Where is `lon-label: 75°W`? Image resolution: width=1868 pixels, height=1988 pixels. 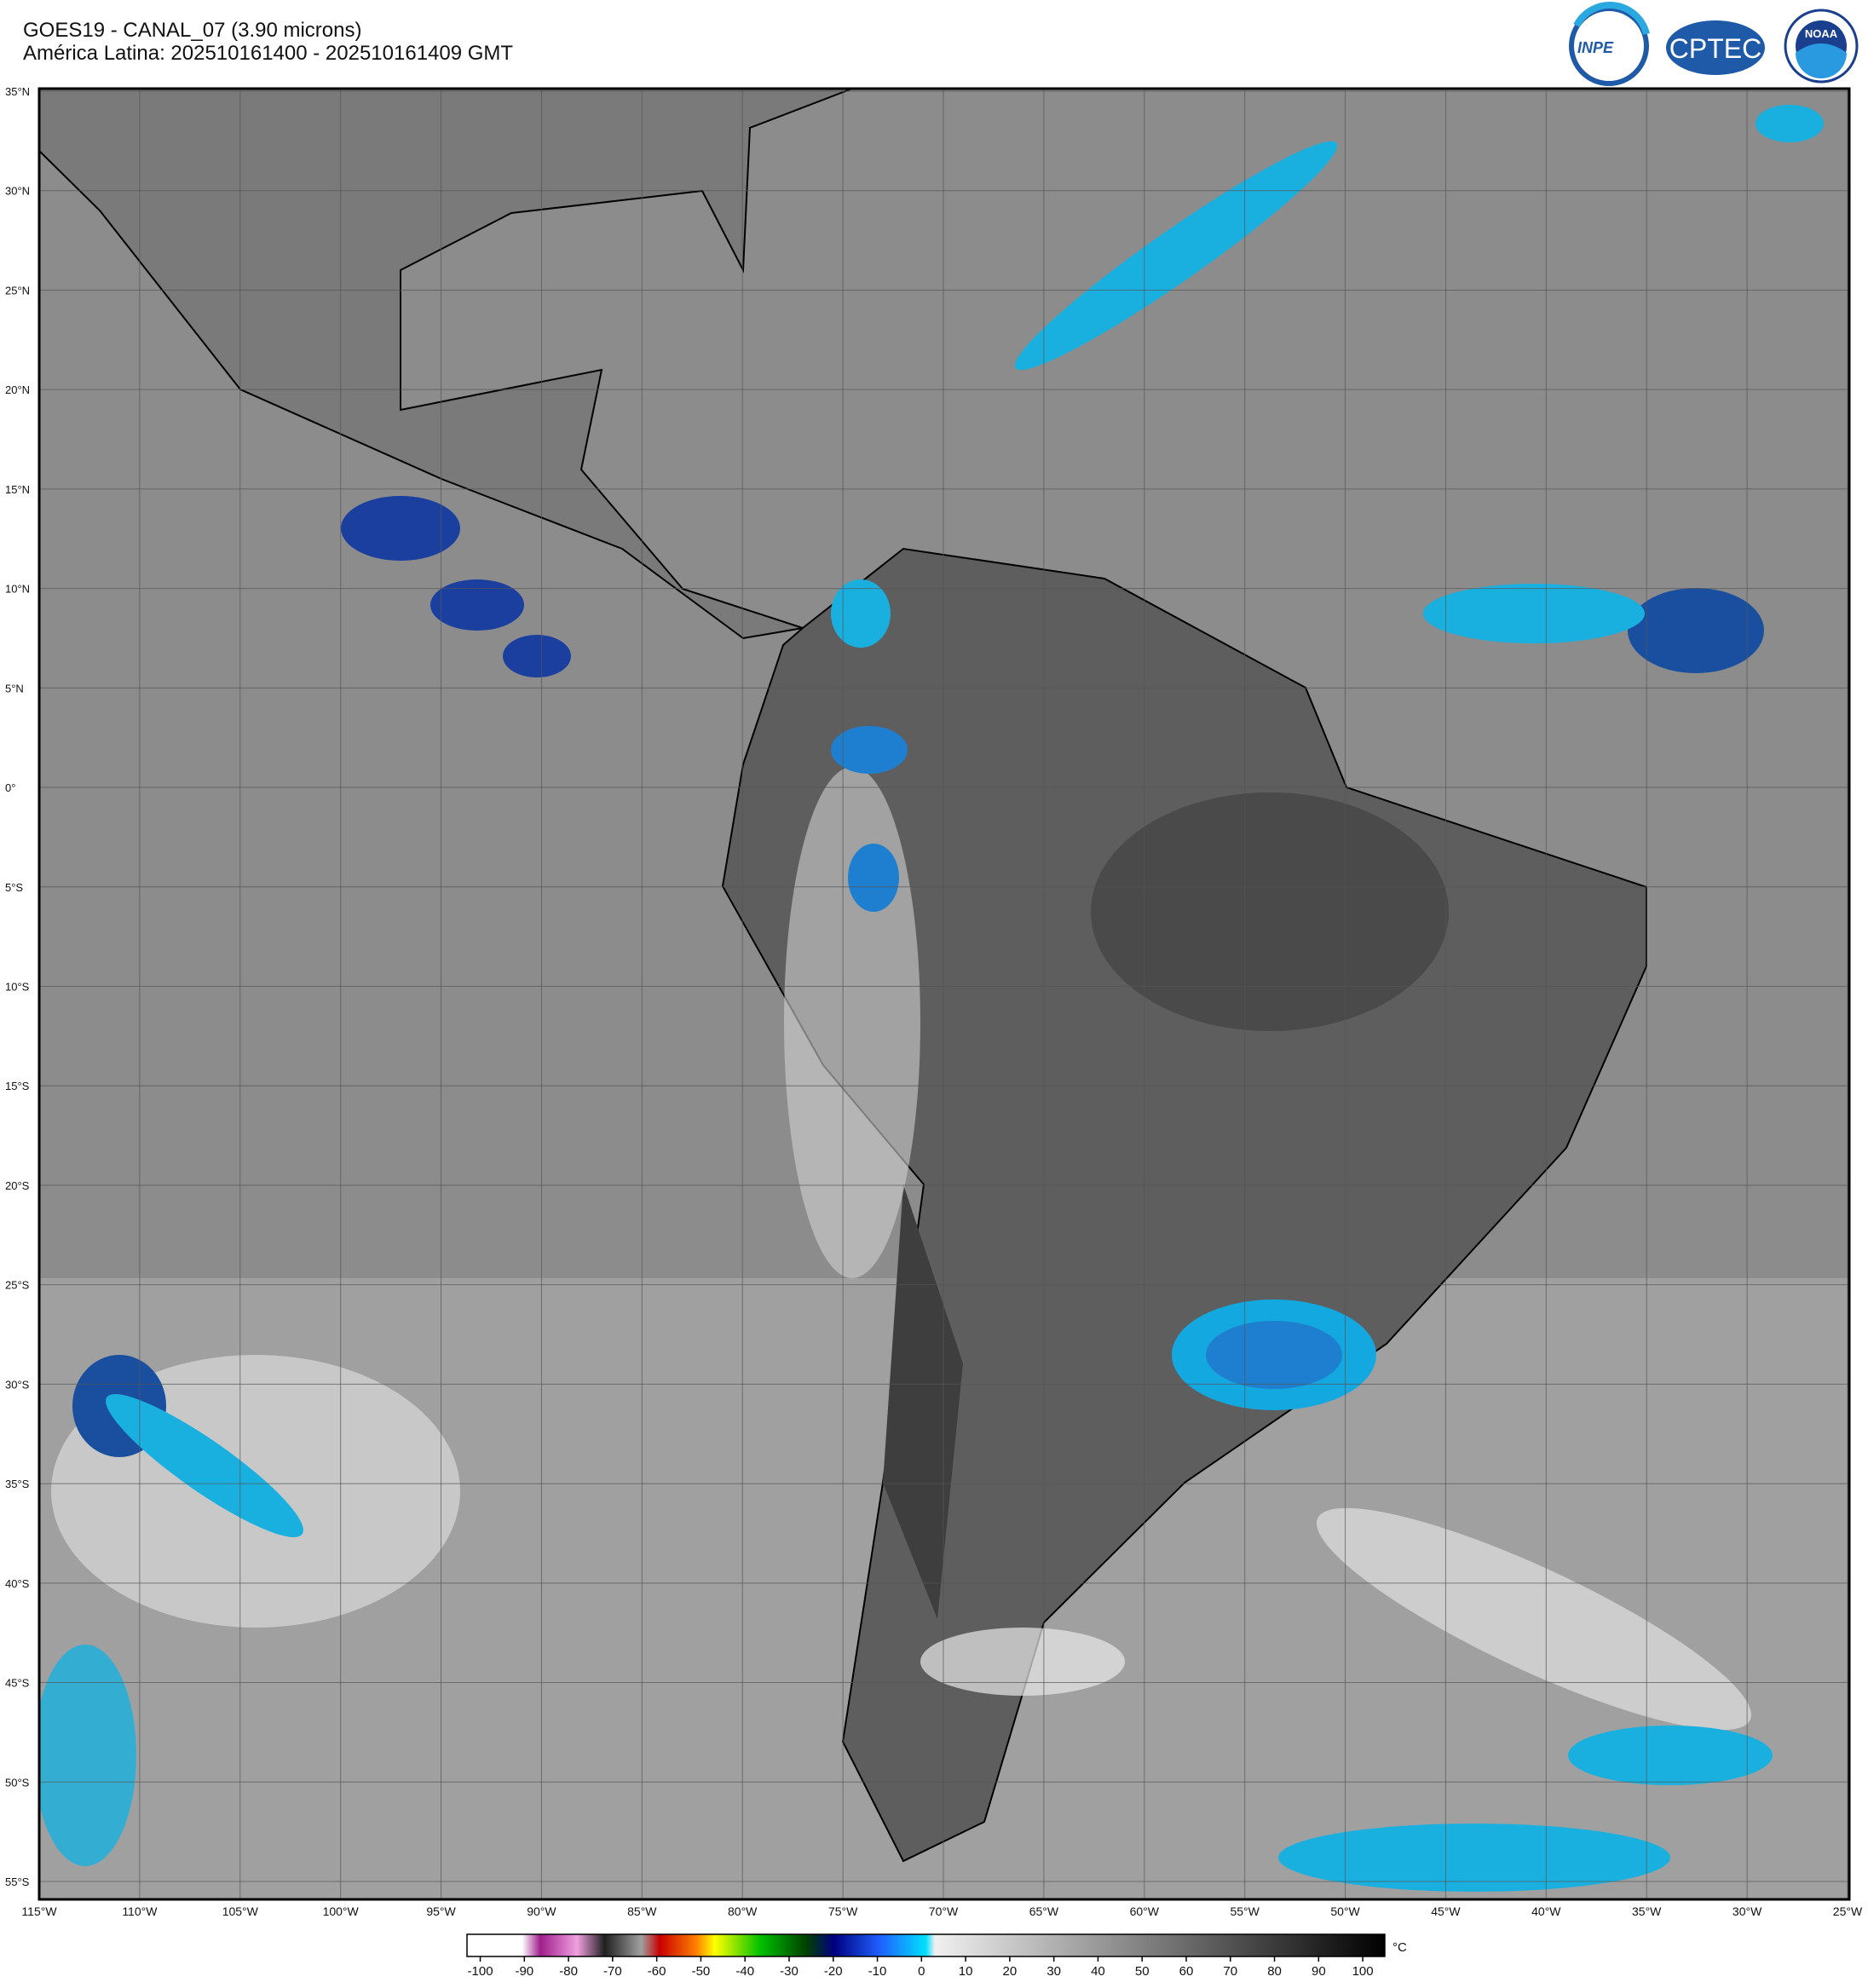 lon-label: 75°W is located at coordinates (843, 1911).